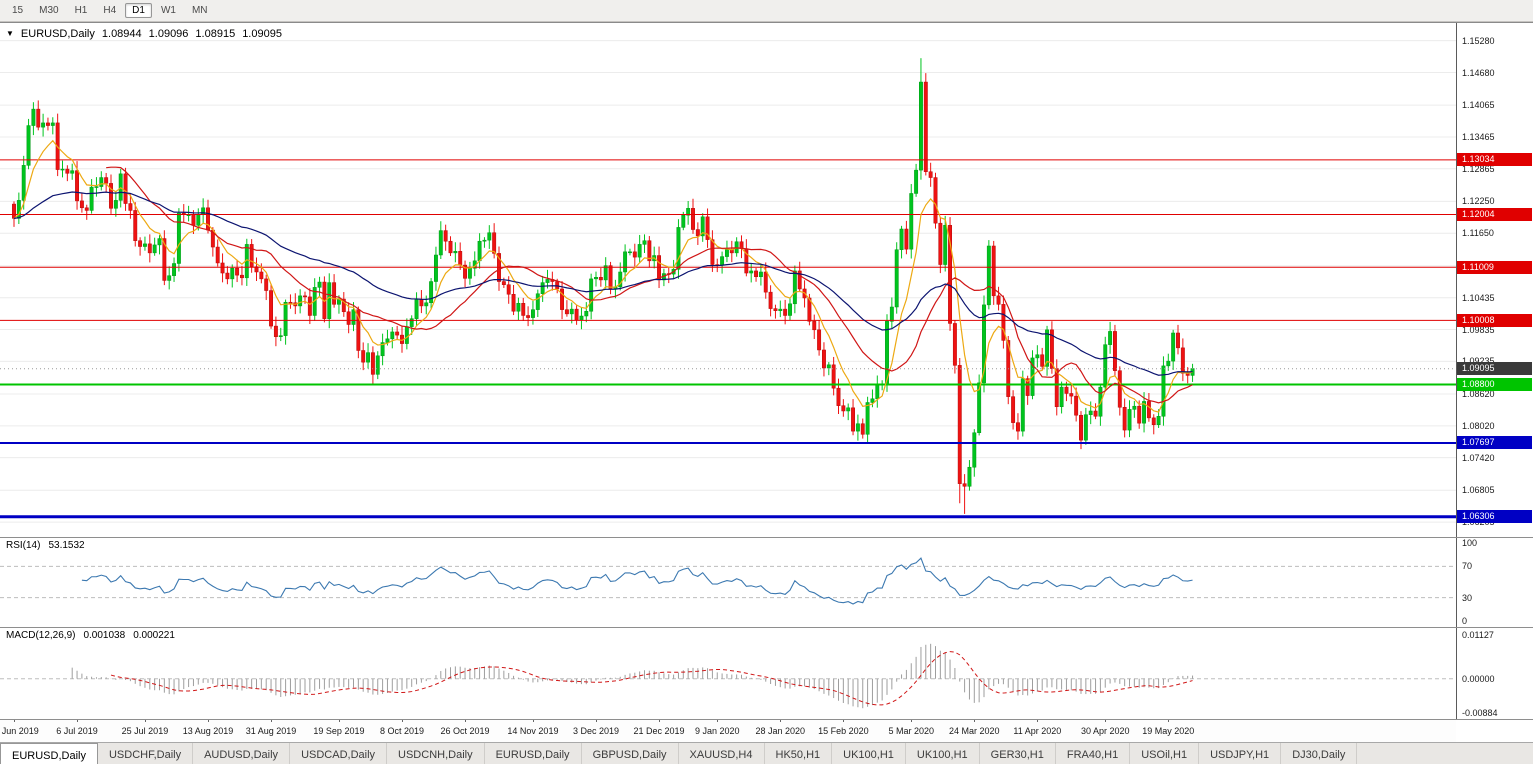  What do you see at coordinates (10, 33) in the screenshot?
I see `chevron-down-icon: ▼` at bounding box center [10, 33].